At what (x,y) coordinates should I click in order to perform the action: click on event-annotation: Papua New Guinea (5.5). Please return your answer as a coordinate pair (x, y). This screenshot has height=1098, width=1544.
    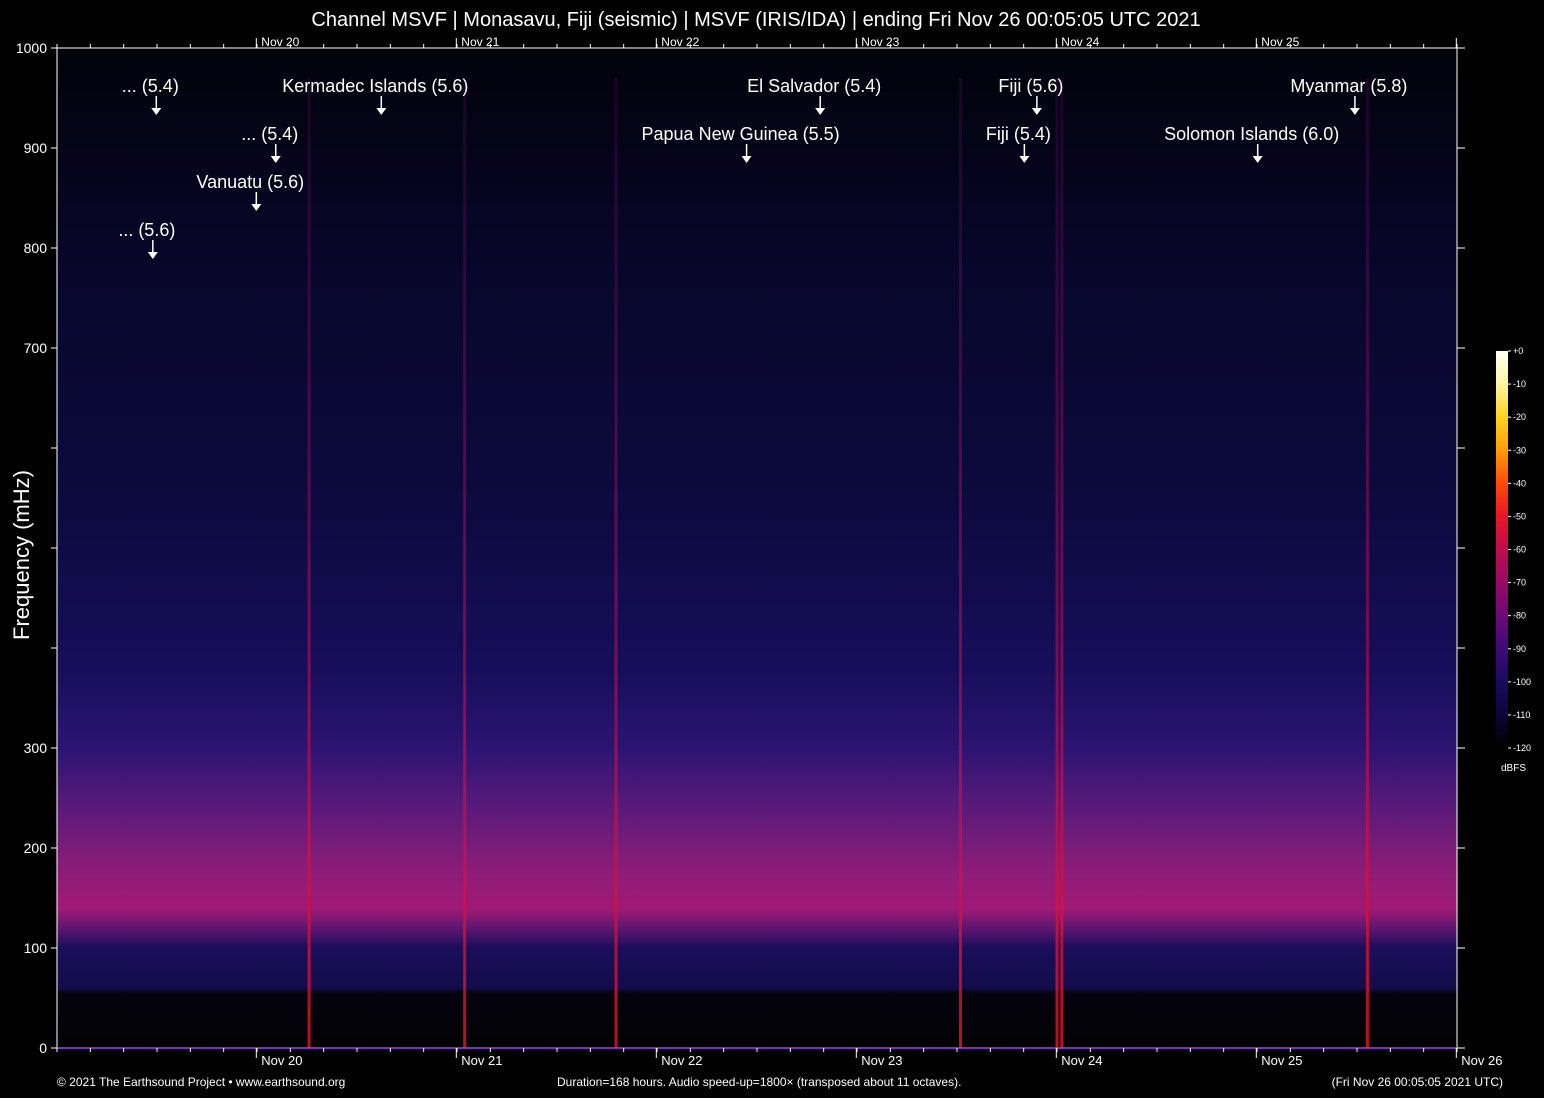
    Looking at the image, I should click on (741, 143).